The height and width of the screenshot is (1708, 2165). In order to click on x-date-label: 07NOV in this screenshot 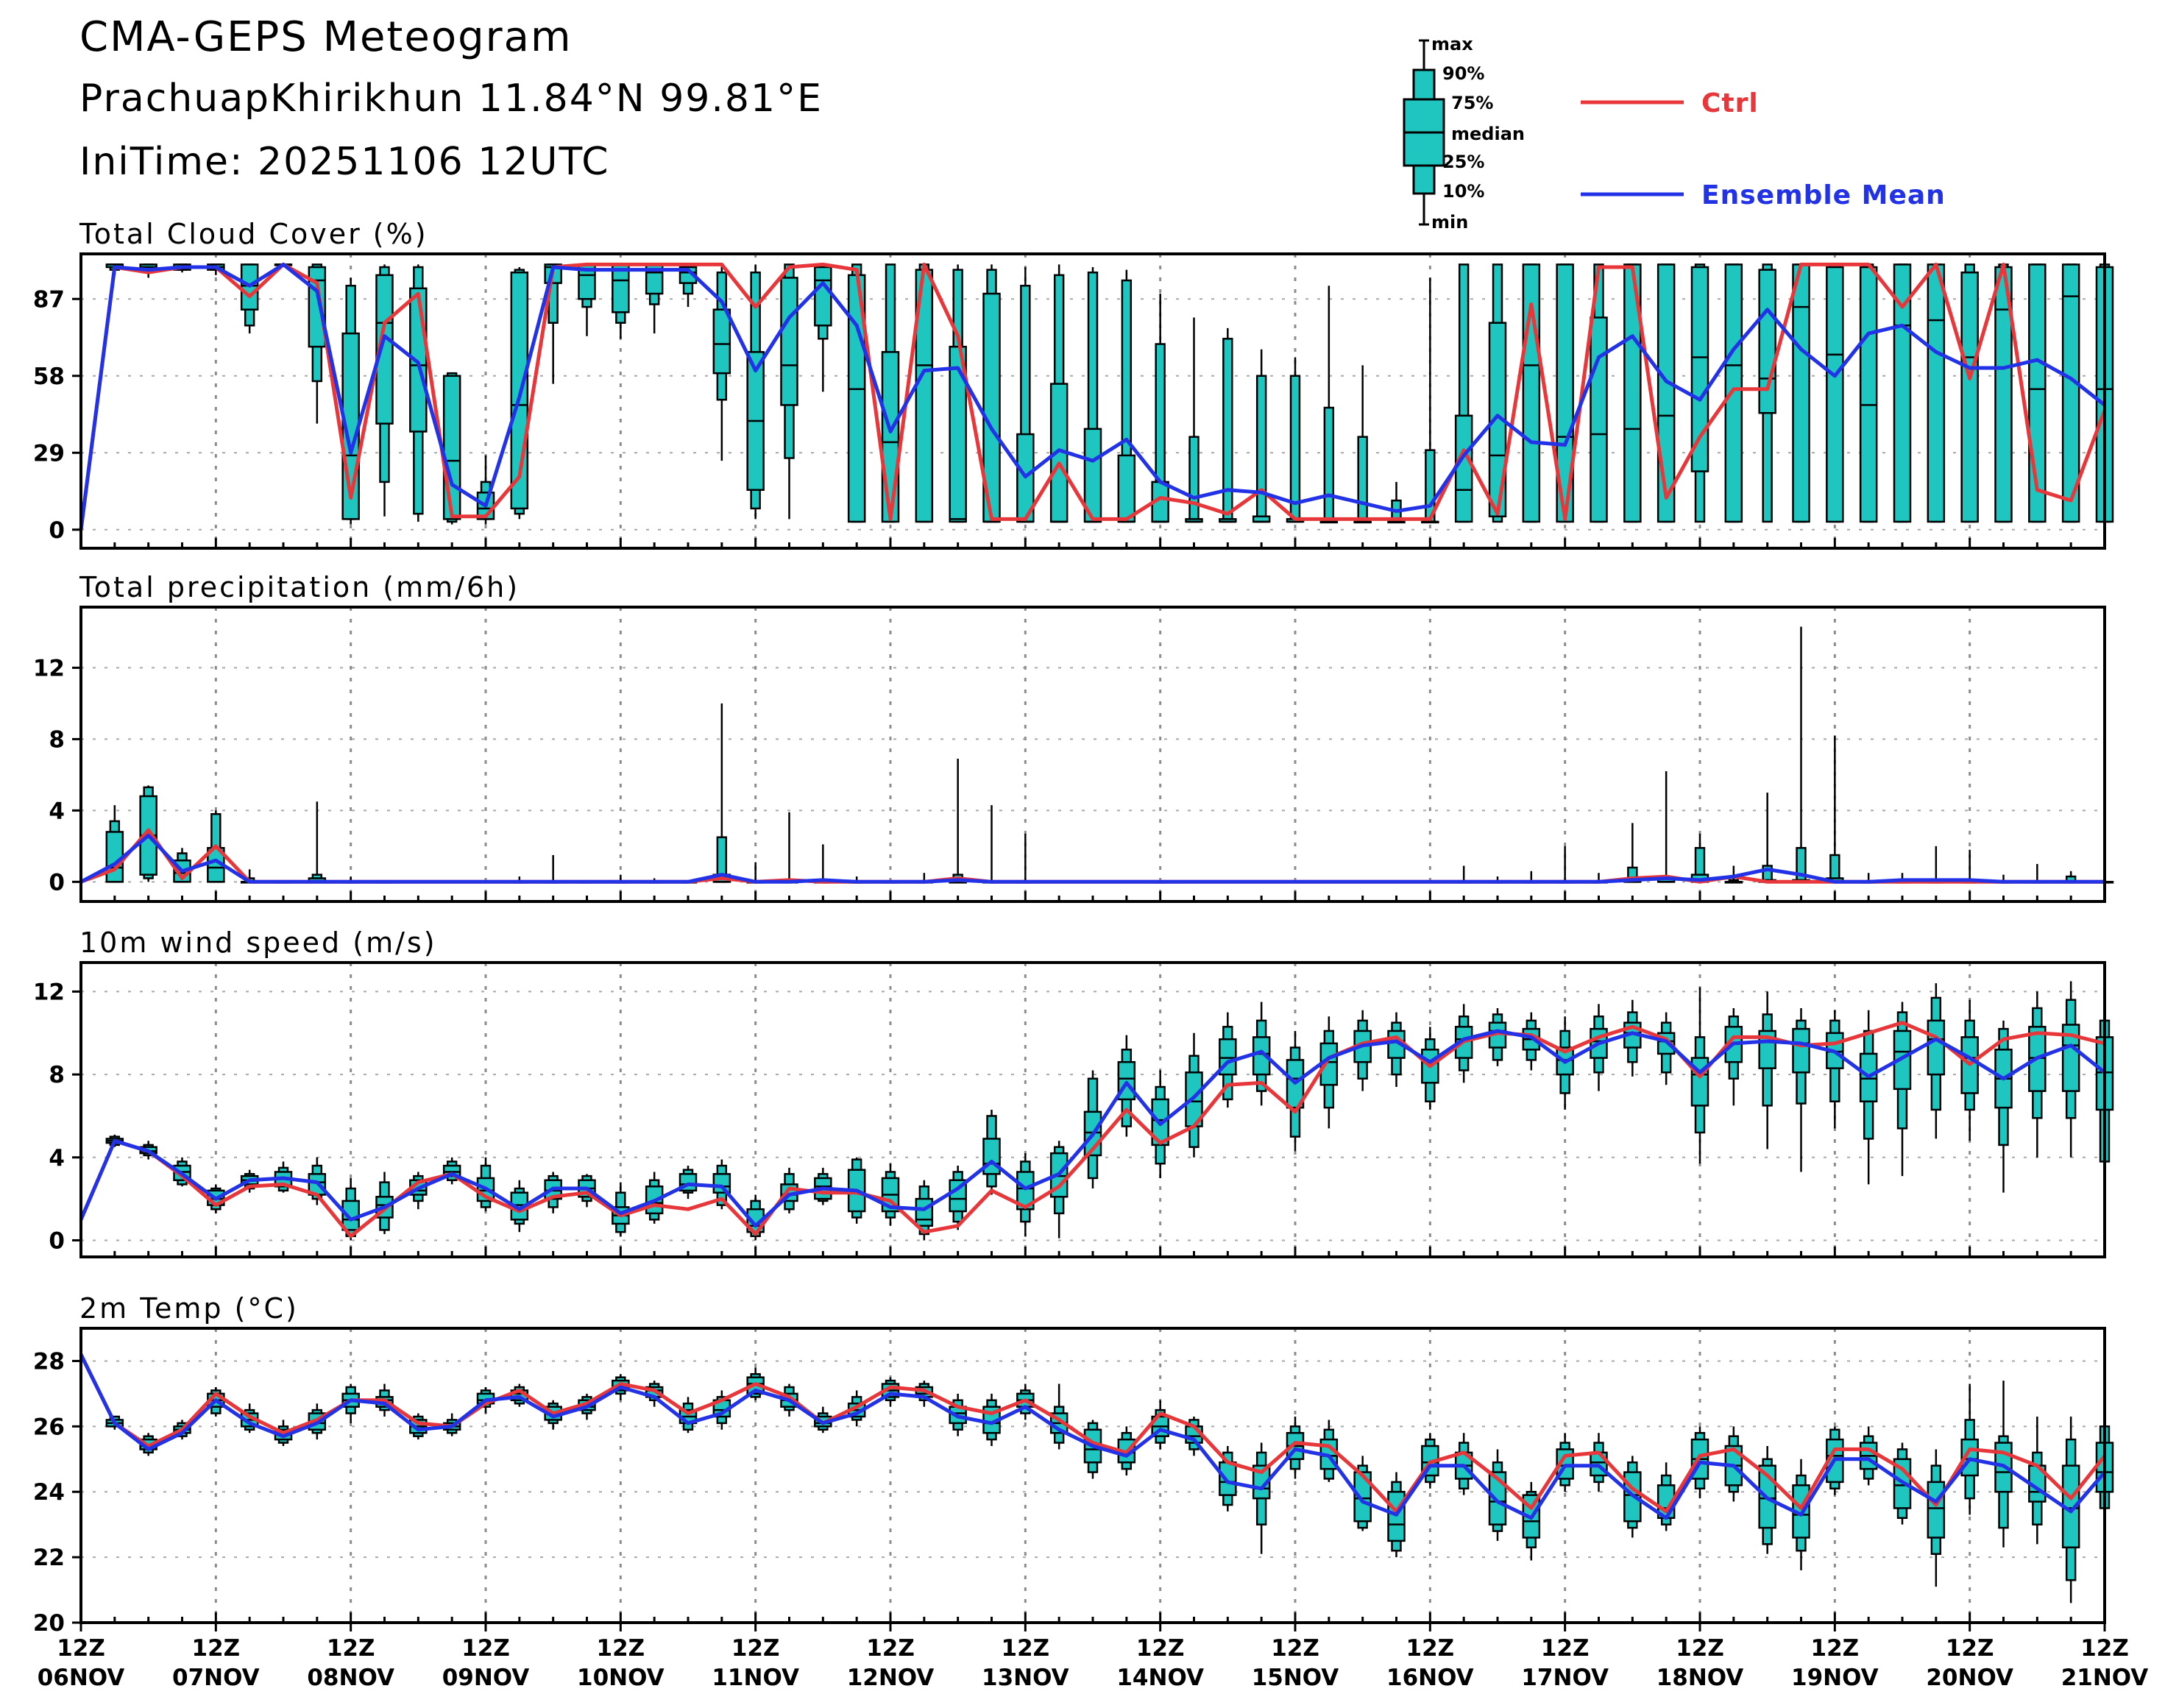, I will do `click(216, 1678)`.